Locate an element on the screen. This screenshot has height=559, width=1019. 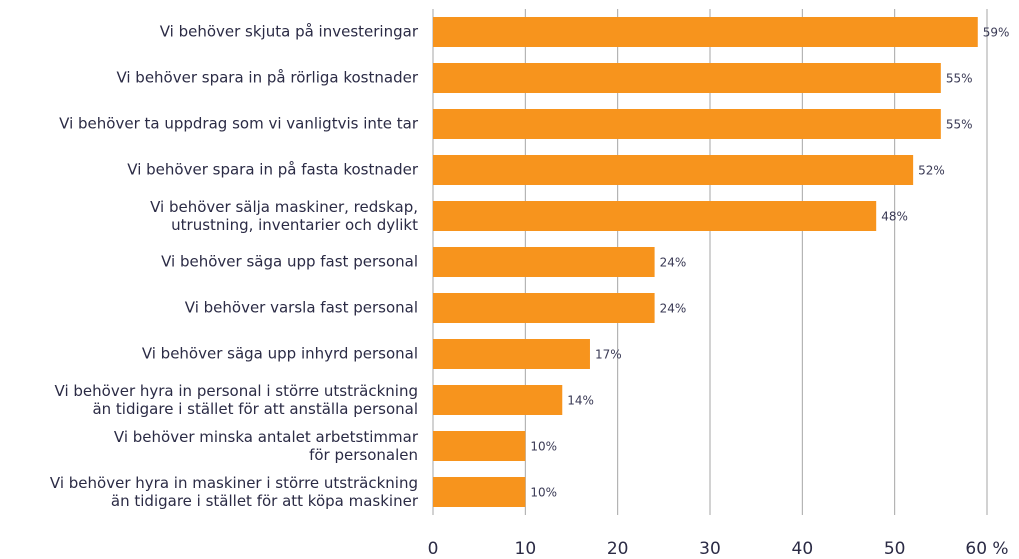
x-tick-label: 10 is located at coordinates (526, 549).